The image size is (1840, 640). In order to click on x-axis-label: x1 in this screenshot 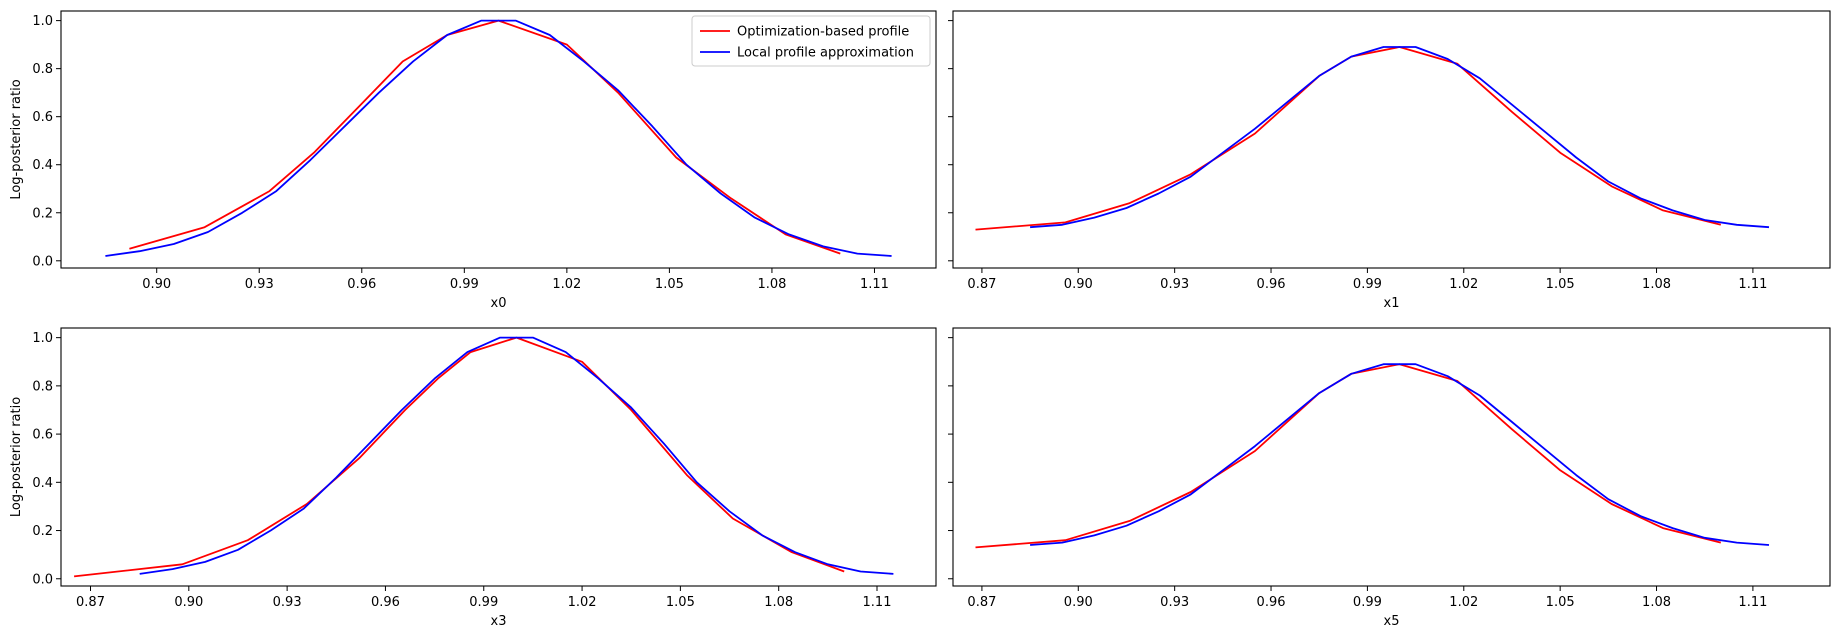, I will do `click(1392, 303)`.